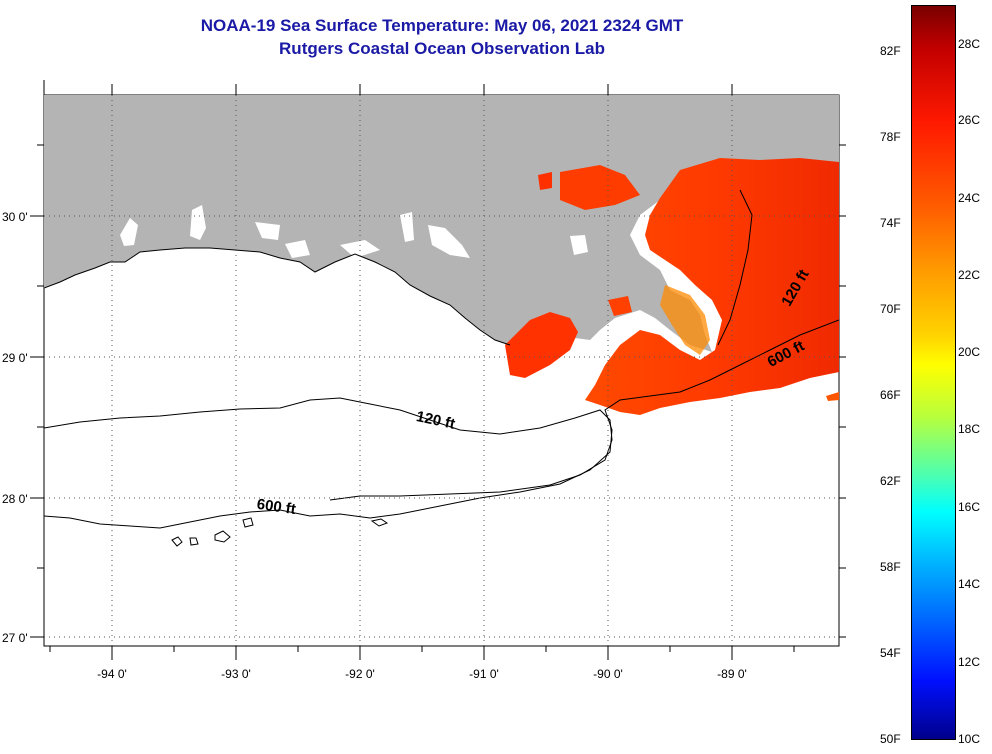 The image size is (992, 754). Describe the element at coordinates (15, 217) in the screenshot. I see `y-tick-label: 30 0'` at that location.